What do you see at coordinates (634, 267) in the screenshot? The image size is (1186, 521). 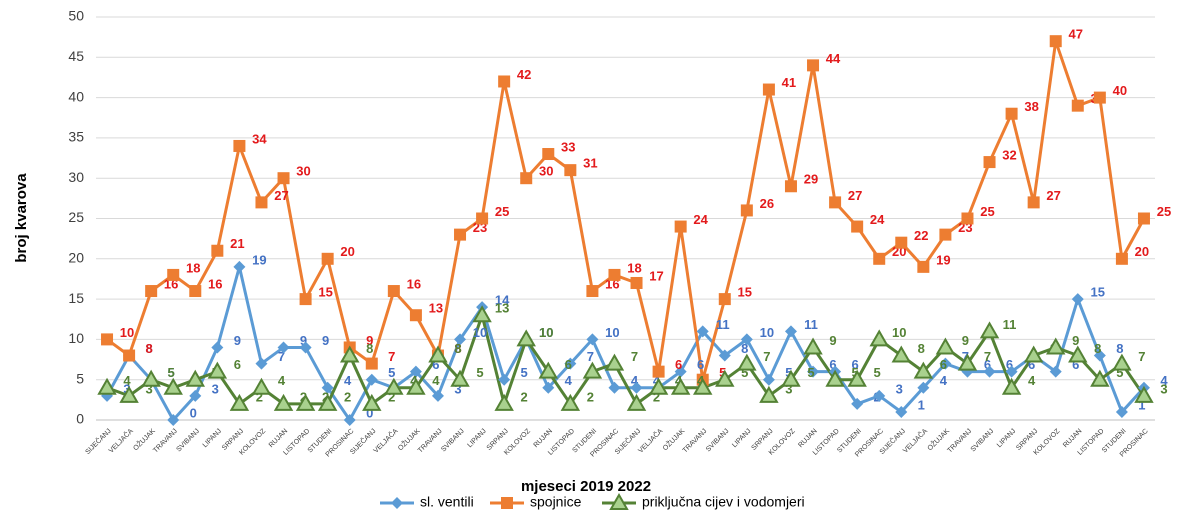 I see `data-label: 18` at bounding box center [634, 267].